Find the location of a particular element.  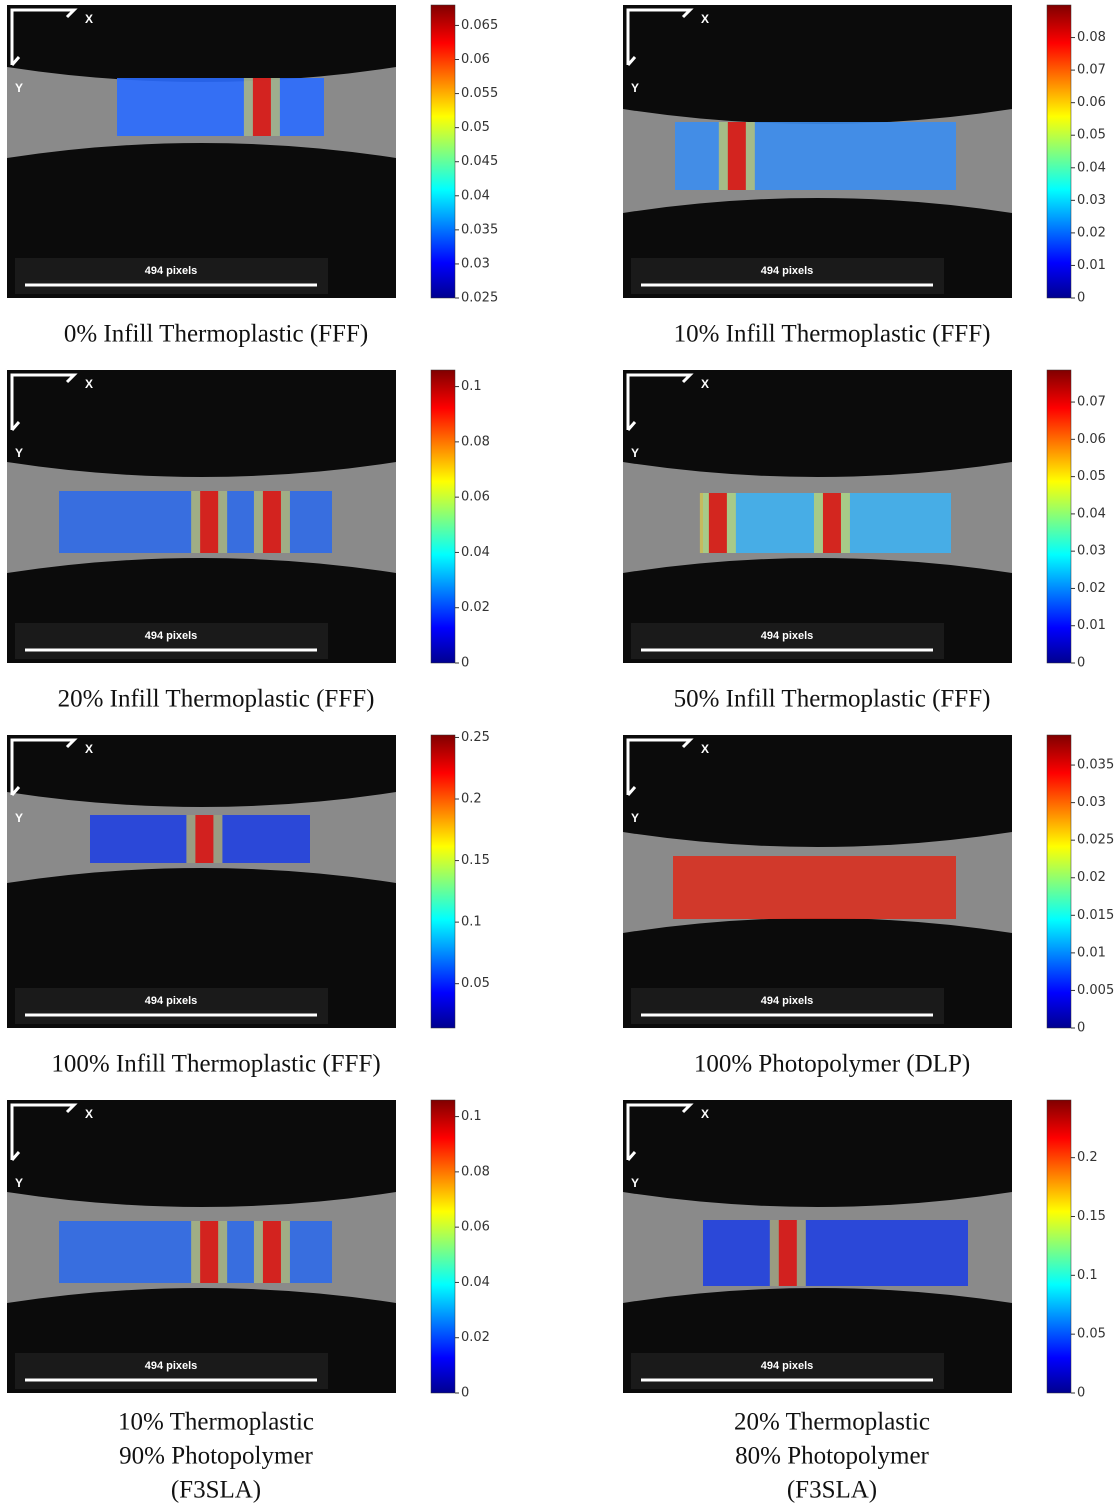

caption: 10% Infill Thermoplastic (FFF) is located at coordinates (832, 334).